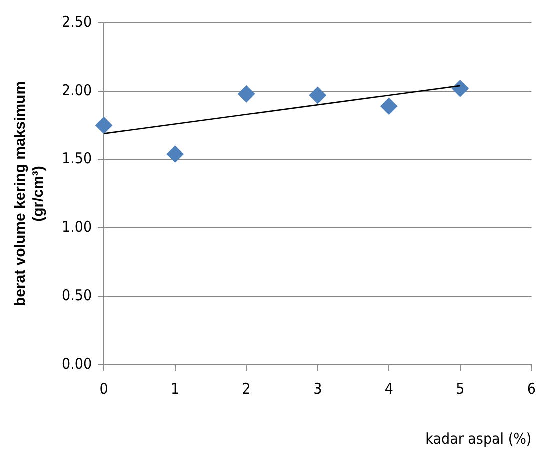 The image size is (554, 461). What do you see at coordinates (104, 389) in the screenshot?
I see `x-tick-label: 0` at bounding box center [104, 389].